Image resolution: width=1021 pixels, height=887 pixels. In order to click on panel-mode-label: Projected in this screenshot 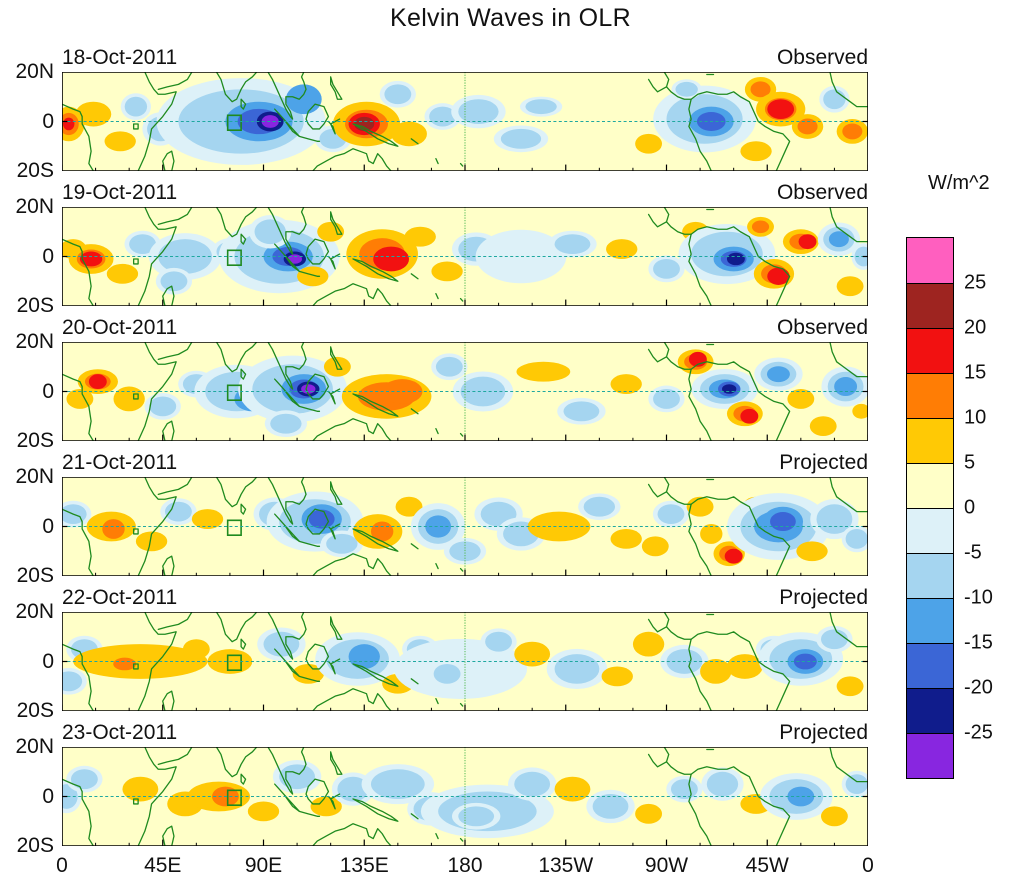, I will do `click(823, 462)`.